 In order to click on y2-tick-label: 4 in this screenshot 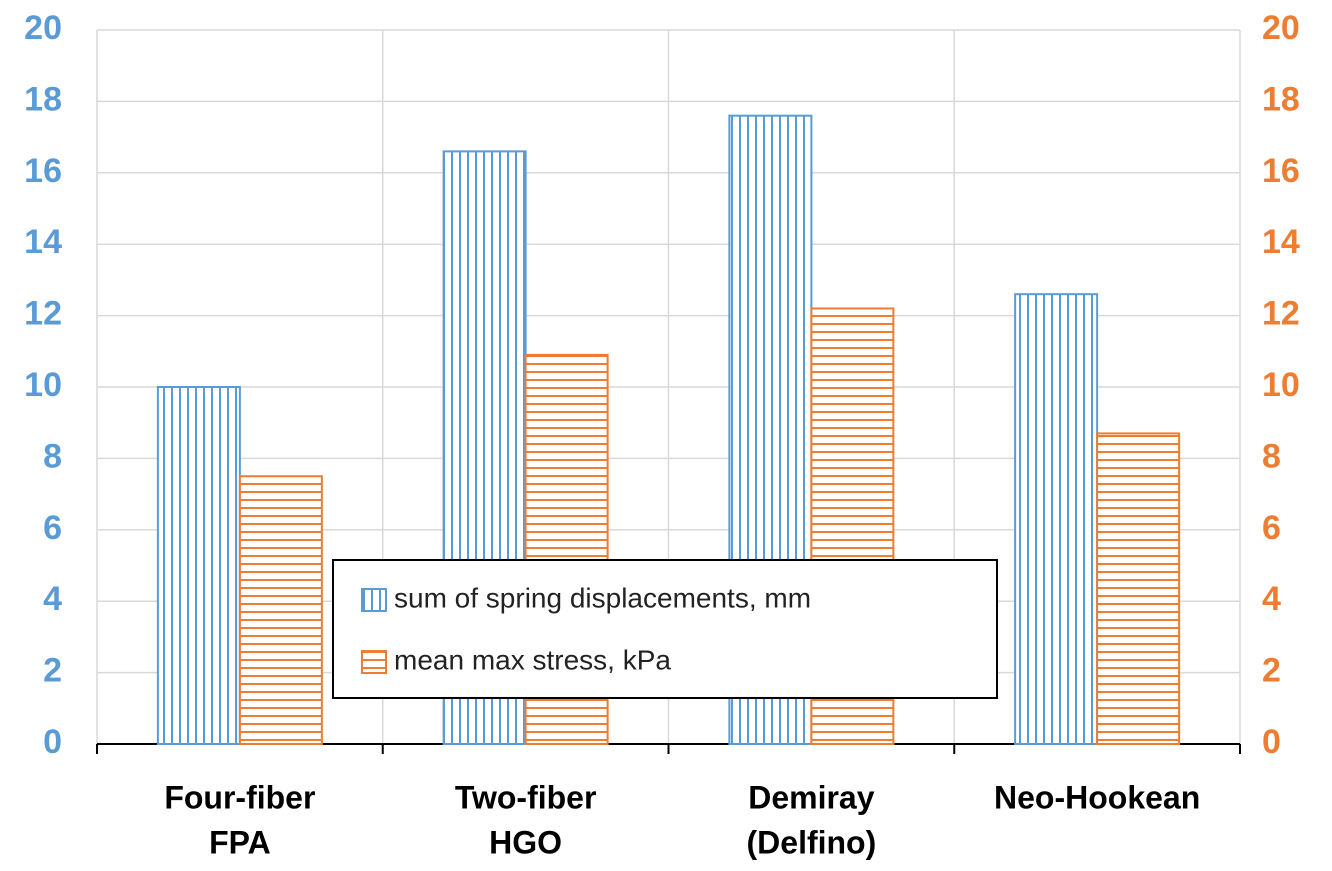, I will do `click(1271, 599)`.